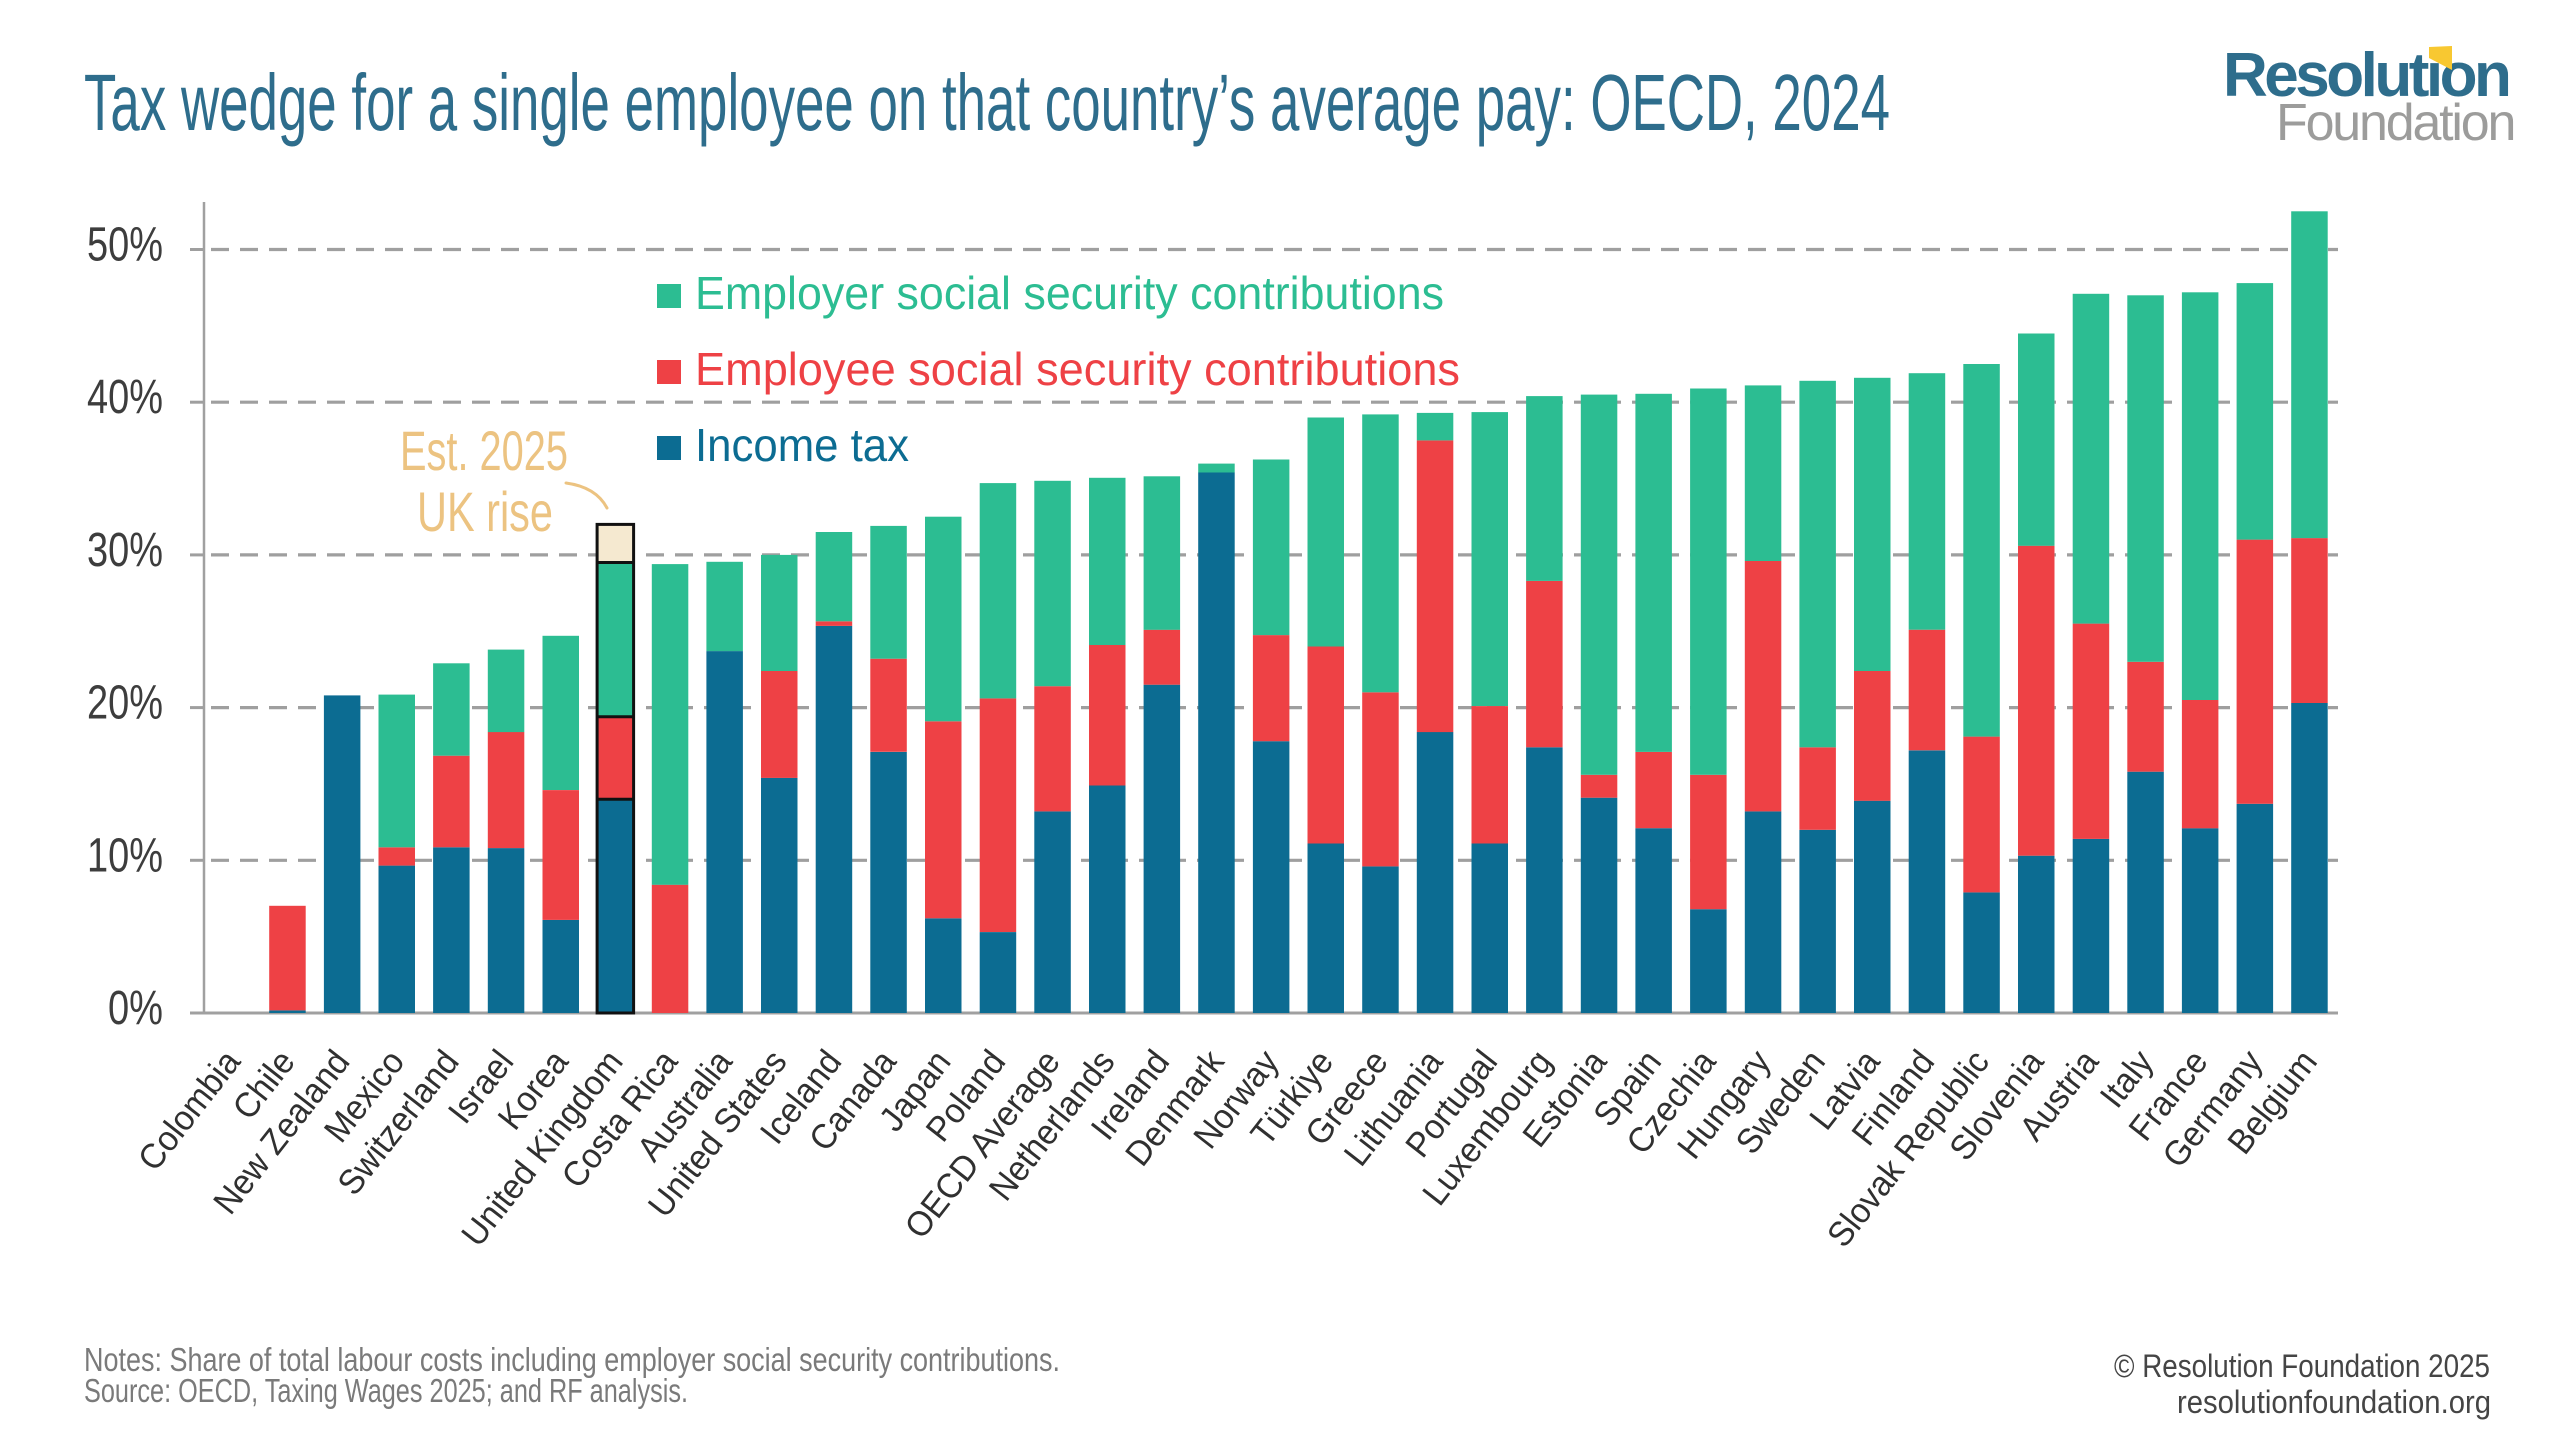 The image size is (2560, 1440). I want to click on svg-text:Employee social security contr: Employee social security contributions, so click(1077, 369).